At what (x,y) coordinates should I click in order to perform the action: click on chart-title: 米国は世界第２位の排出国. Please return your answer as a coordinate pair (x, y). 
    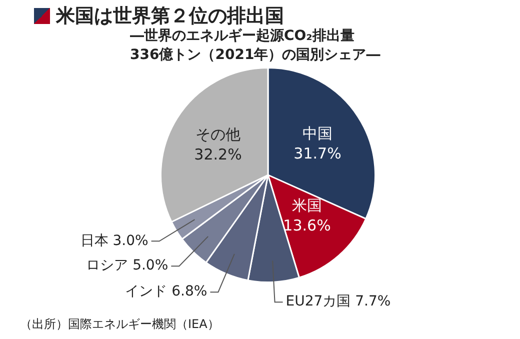
    Looking at the image, I should click on (170, 16).